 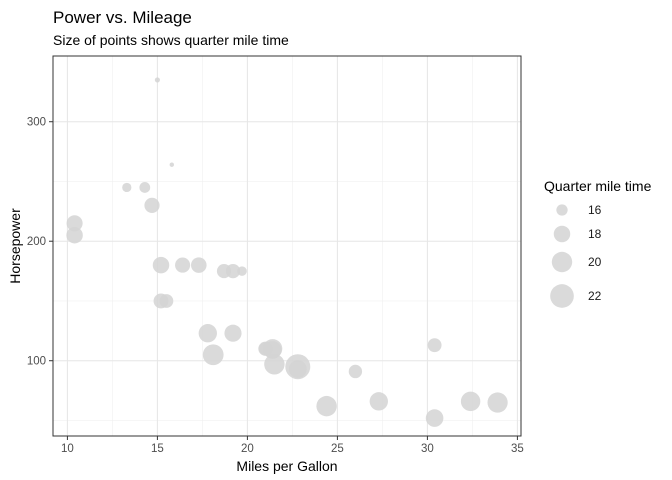 What do you see at coordinates (595, 262) in the screenshot?
I see `legend-label: 20` at bounding box center [595, 262].